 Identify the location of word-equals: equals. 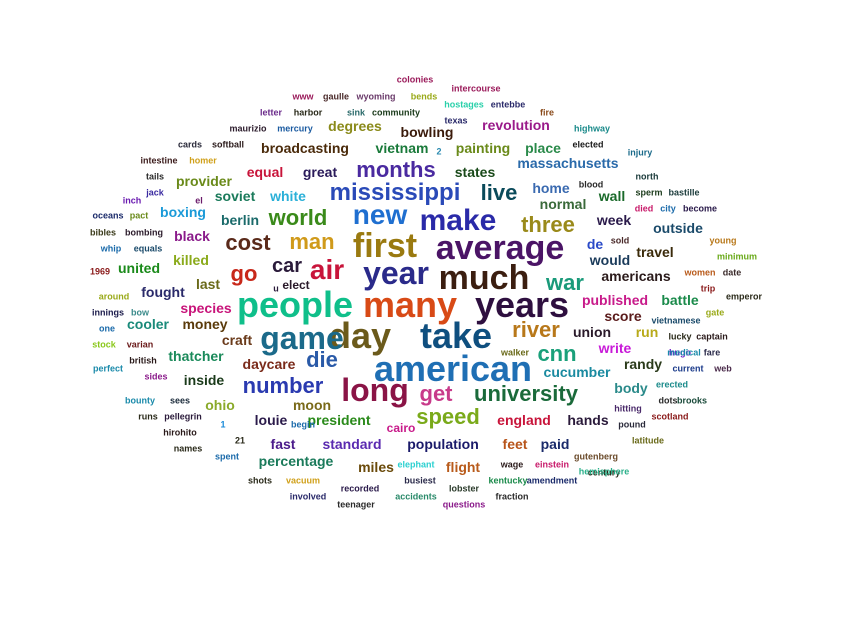
(148, 248).